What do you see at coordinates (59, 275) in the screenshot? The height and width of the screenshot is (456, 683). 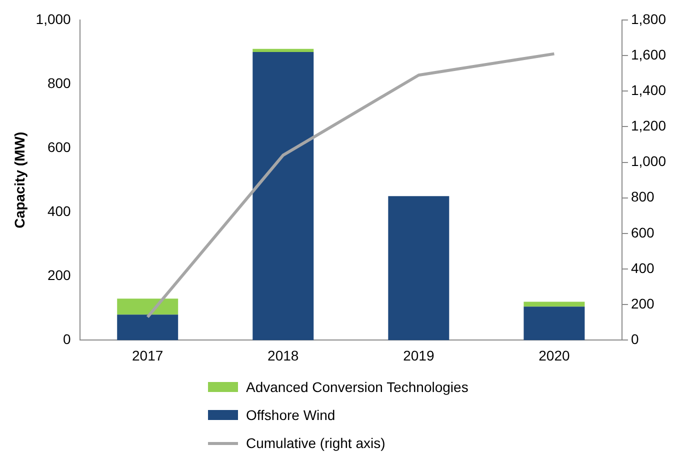 I see `y-tick-label: 200` at bounding box center [59, 275].